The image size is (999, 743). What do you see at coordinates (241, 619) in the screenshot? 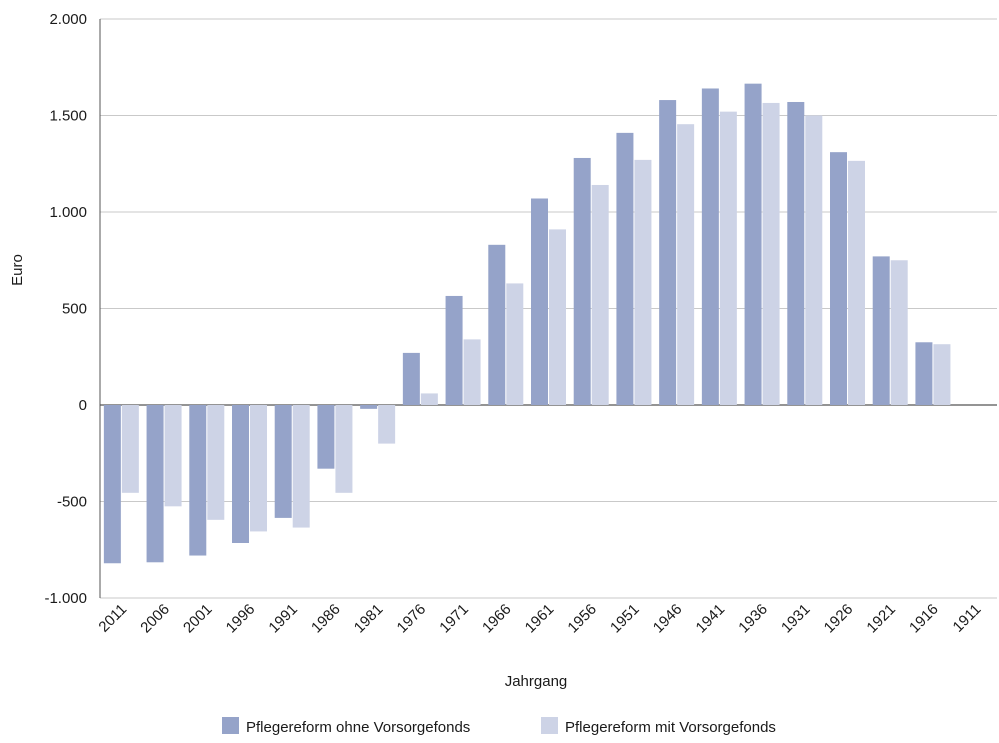
I see `x-tick-label: 1996` at bounding box center [241, 619].